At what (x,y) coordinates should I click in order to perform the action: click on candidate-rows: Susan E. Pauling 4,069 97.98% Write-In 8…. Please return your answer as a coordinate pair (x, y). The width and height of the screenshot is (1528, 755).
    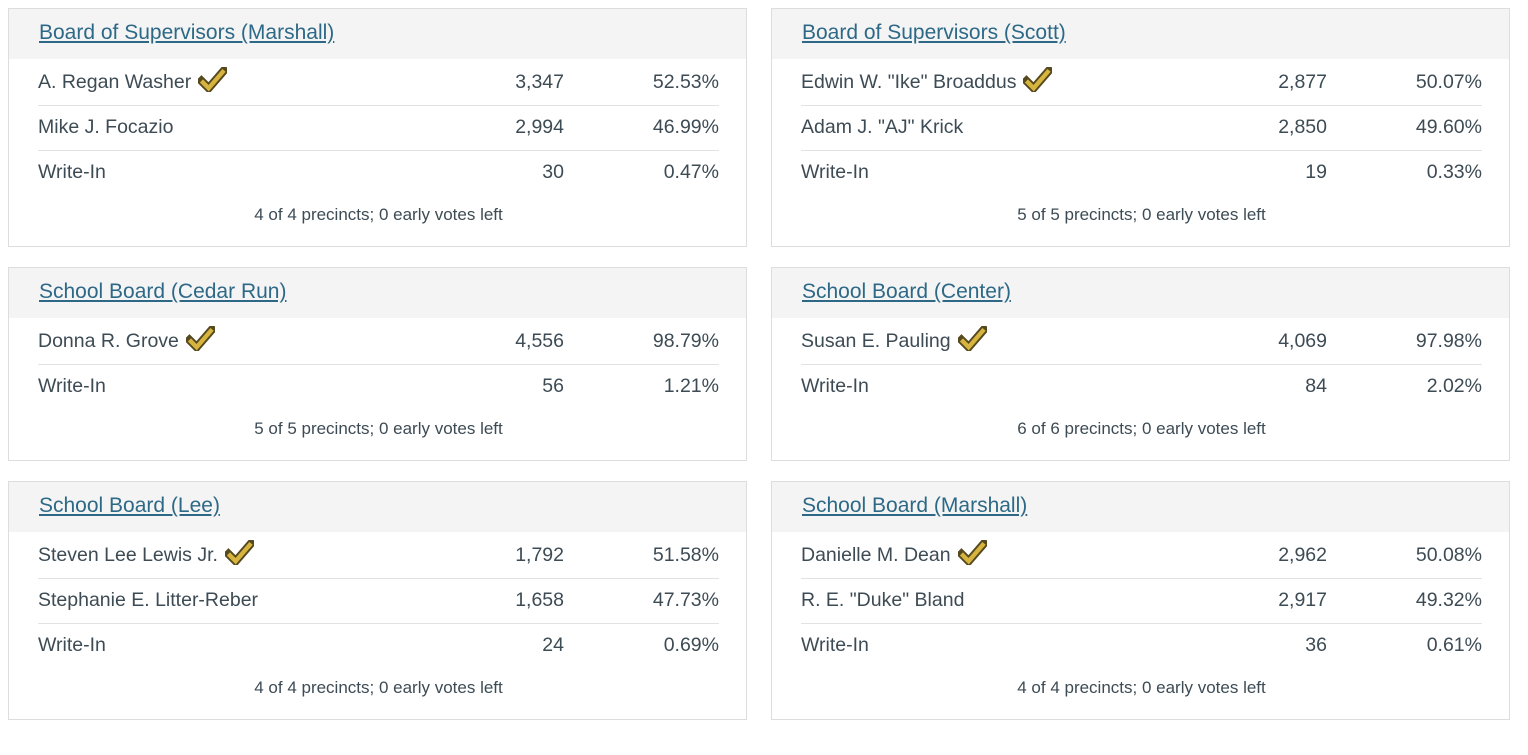
    Looking at the image, I should click on (1141, 364).